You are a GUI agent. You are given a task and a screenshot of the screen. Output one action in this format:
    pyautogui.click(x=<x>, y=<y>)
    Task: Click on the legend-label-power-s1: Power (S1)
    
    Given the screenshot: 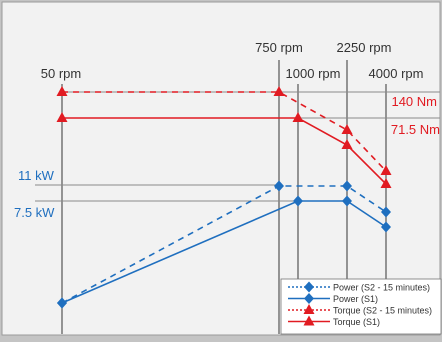 What is the action you would take?
    pyautogui.click(x=355, y=299)
    